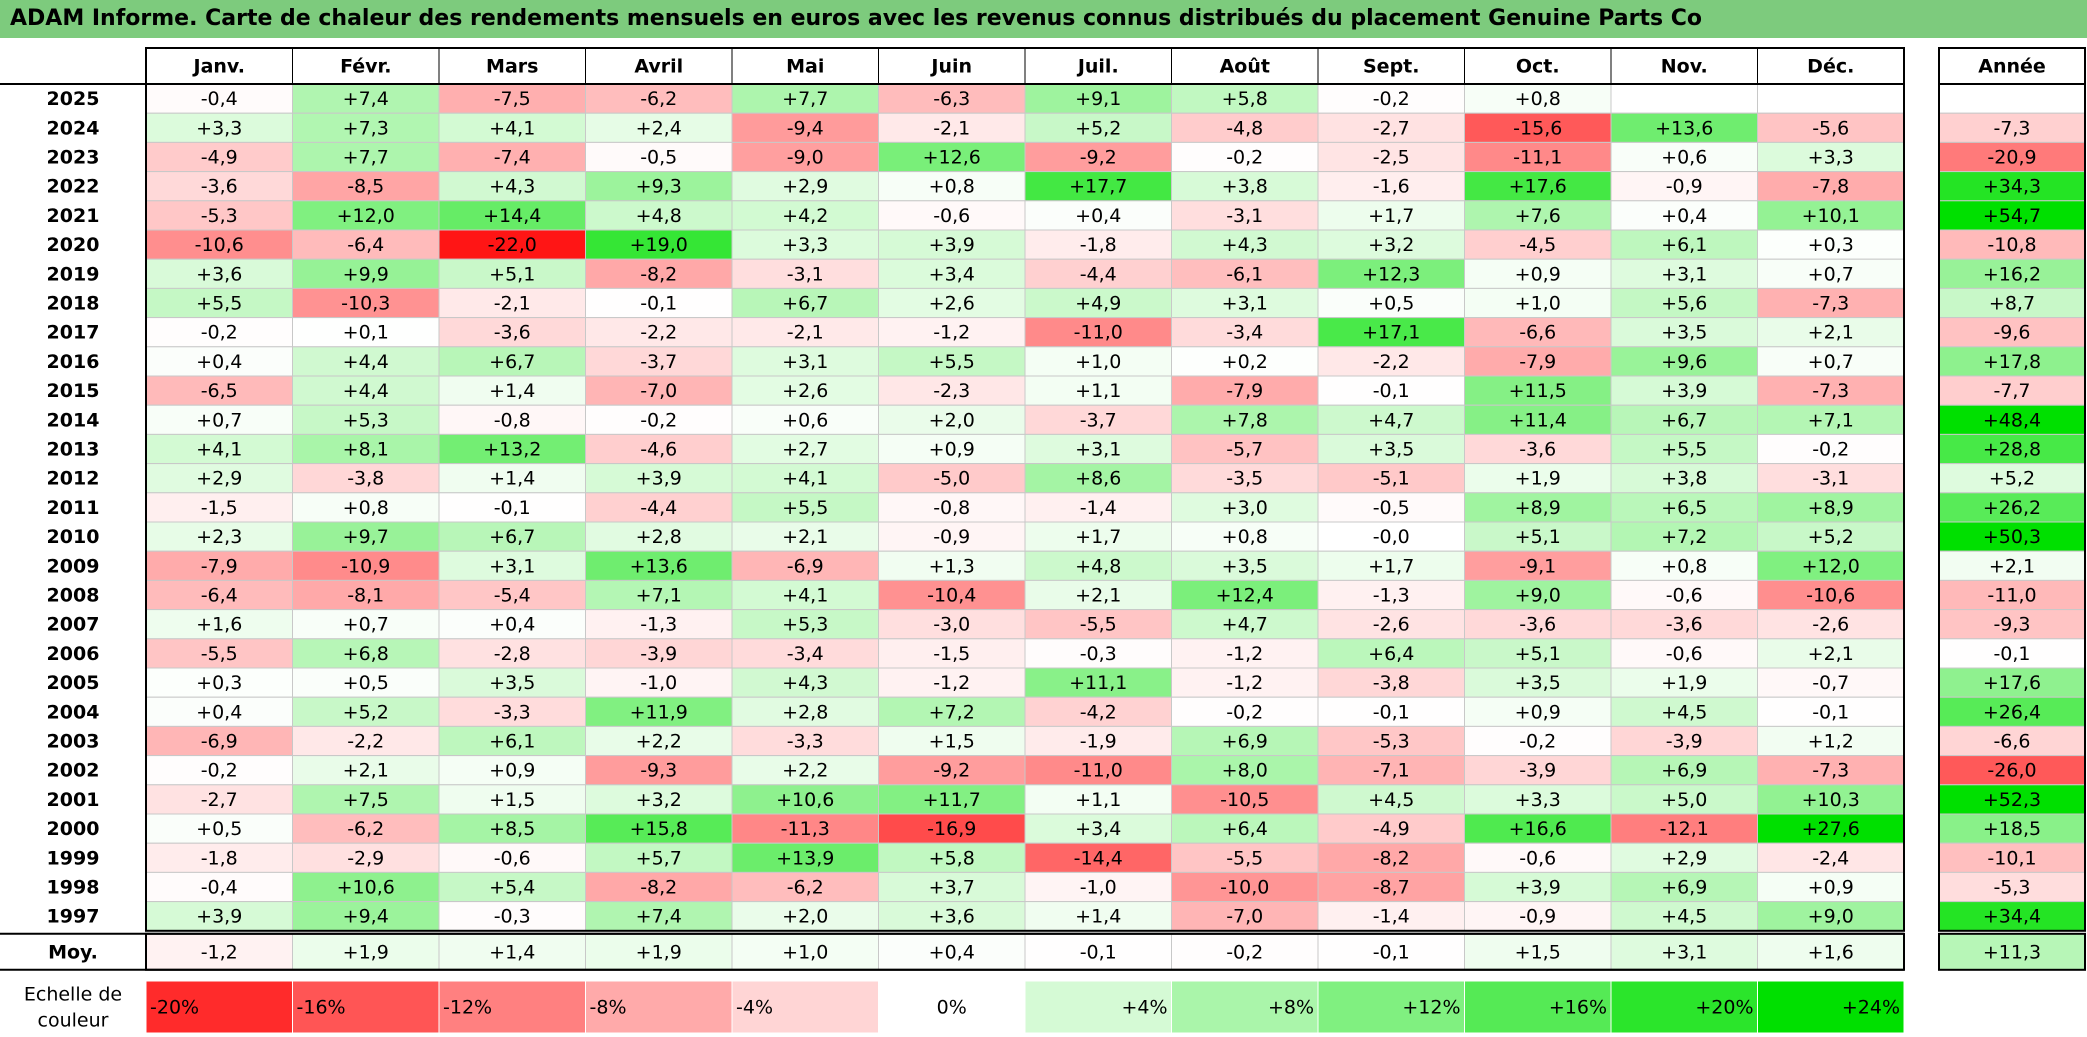 The image size is (2087, 1037). I want to click on avg-value: +3,1, so click(1684, 952).